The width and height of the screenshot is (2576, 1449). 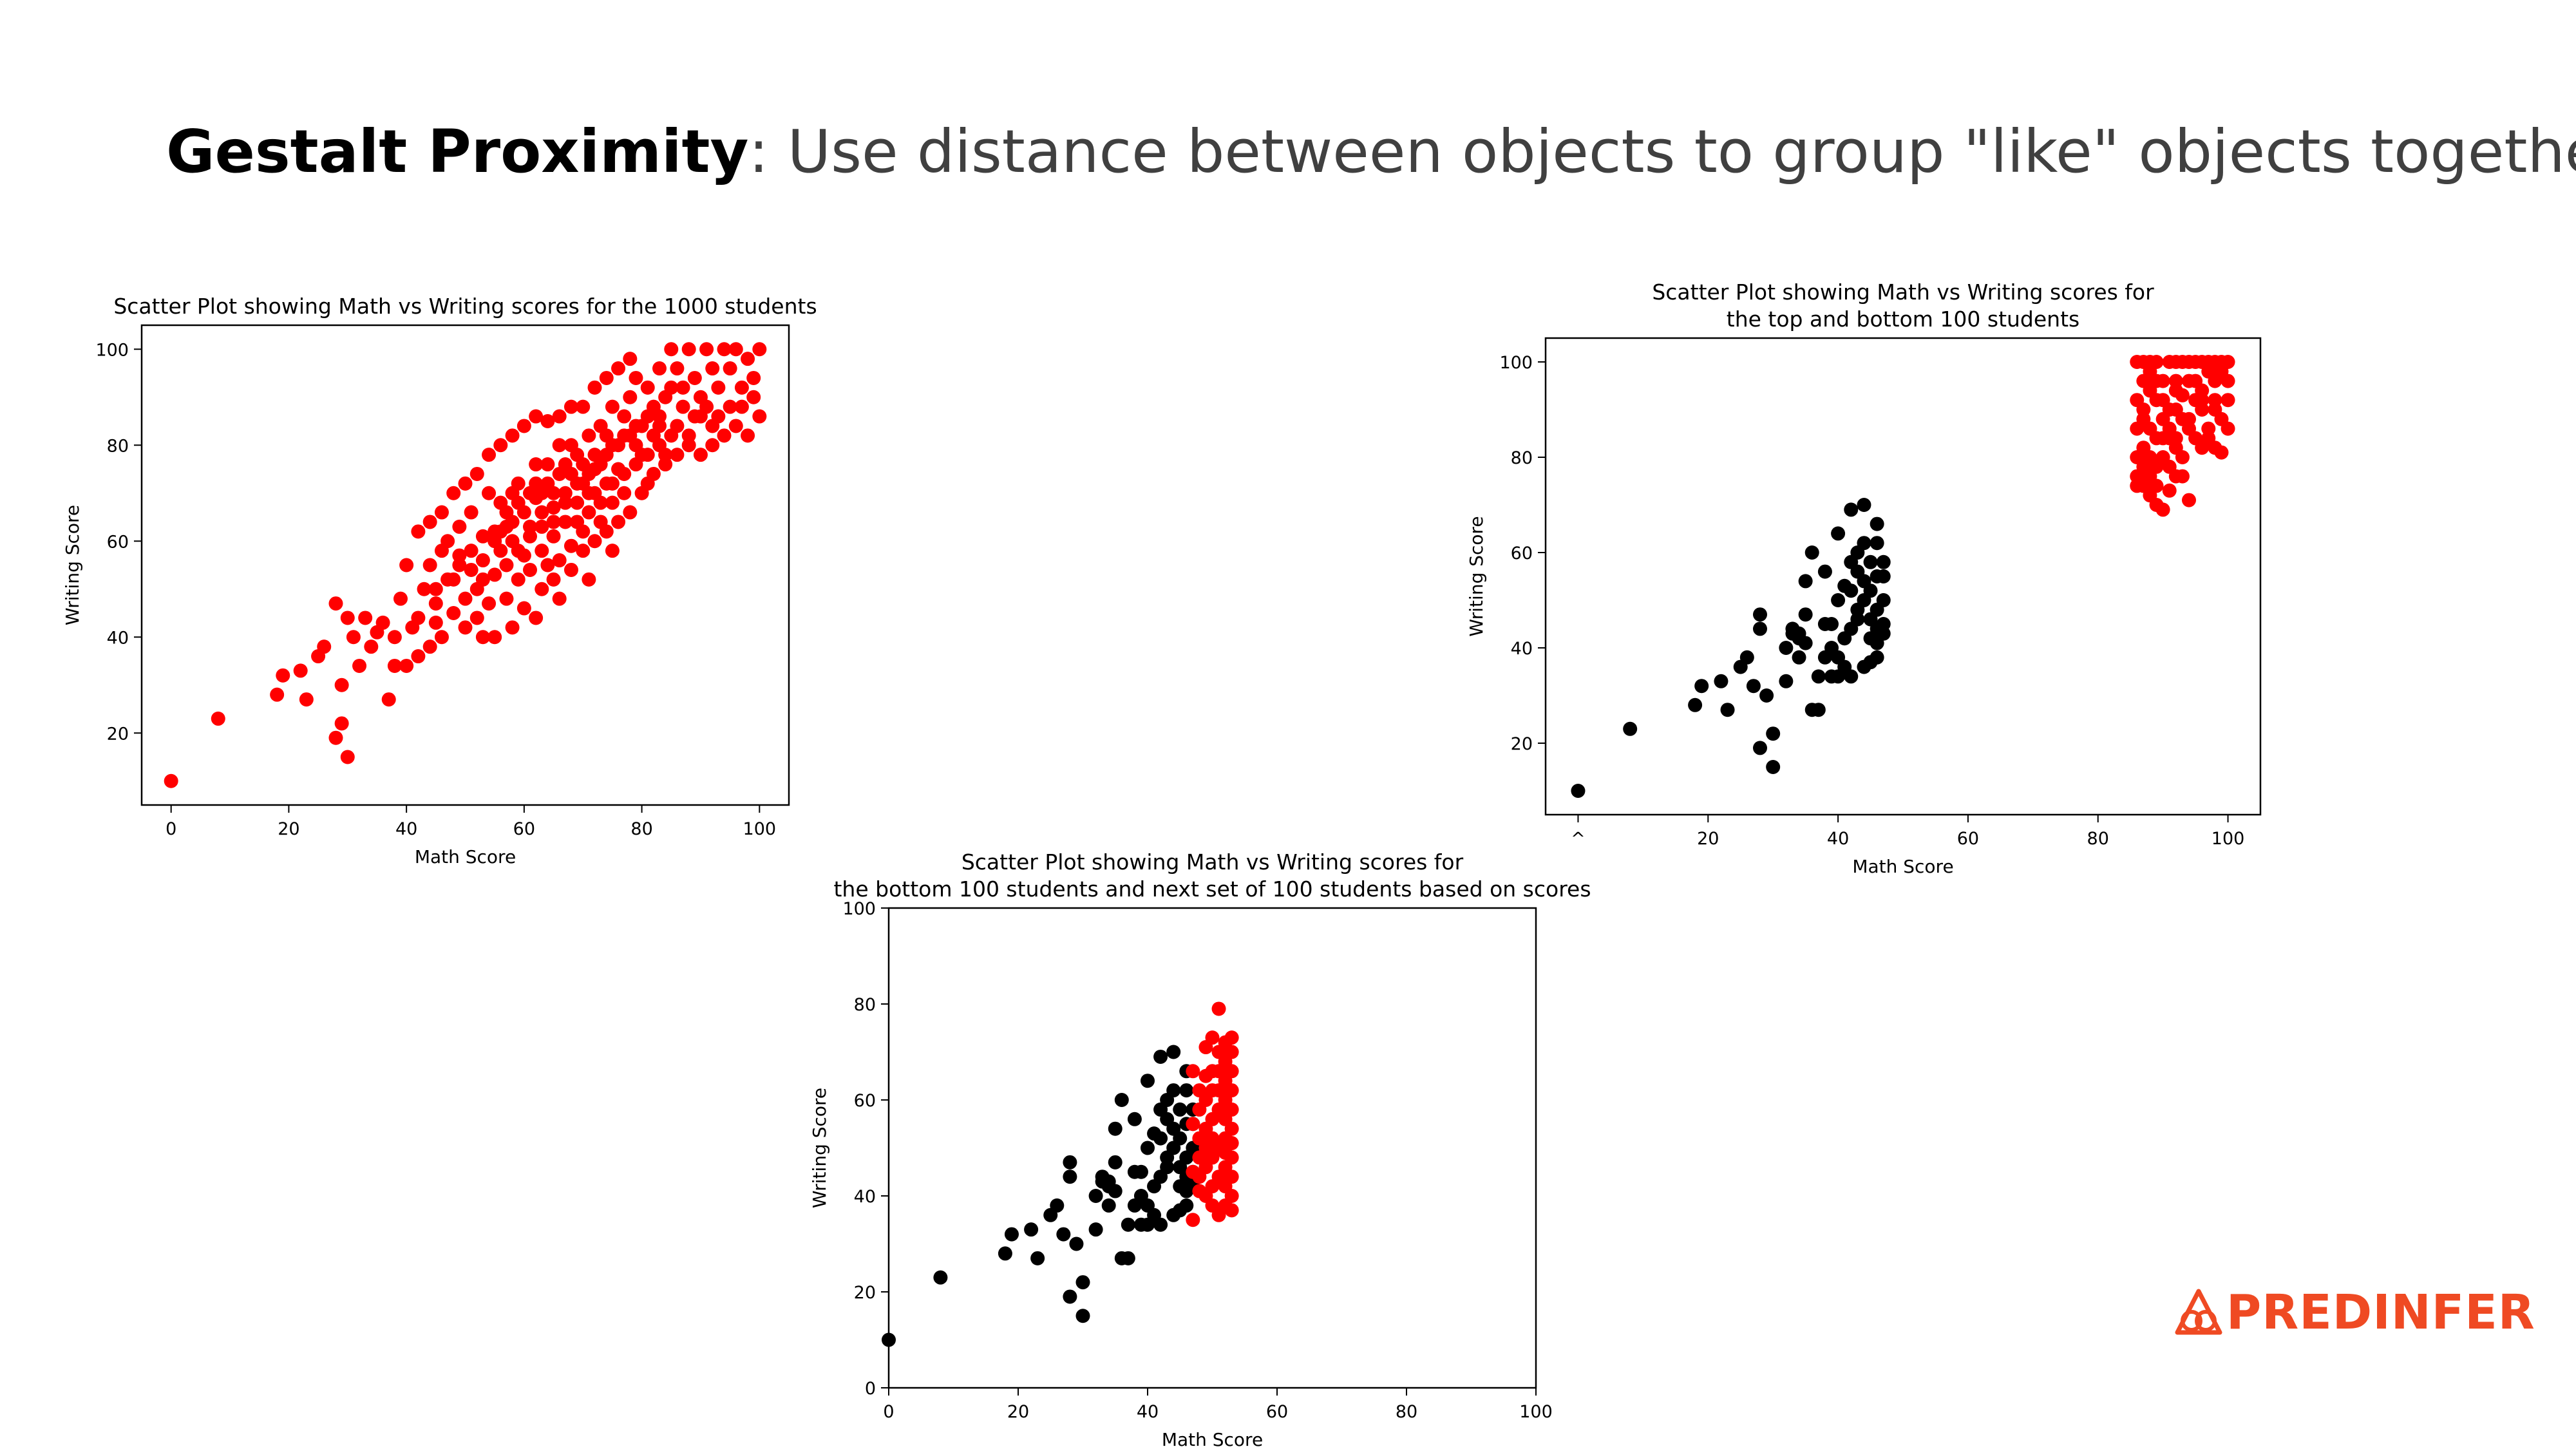 I want to click on y-axis-label: Writing Score, so click(x=72, y=565).